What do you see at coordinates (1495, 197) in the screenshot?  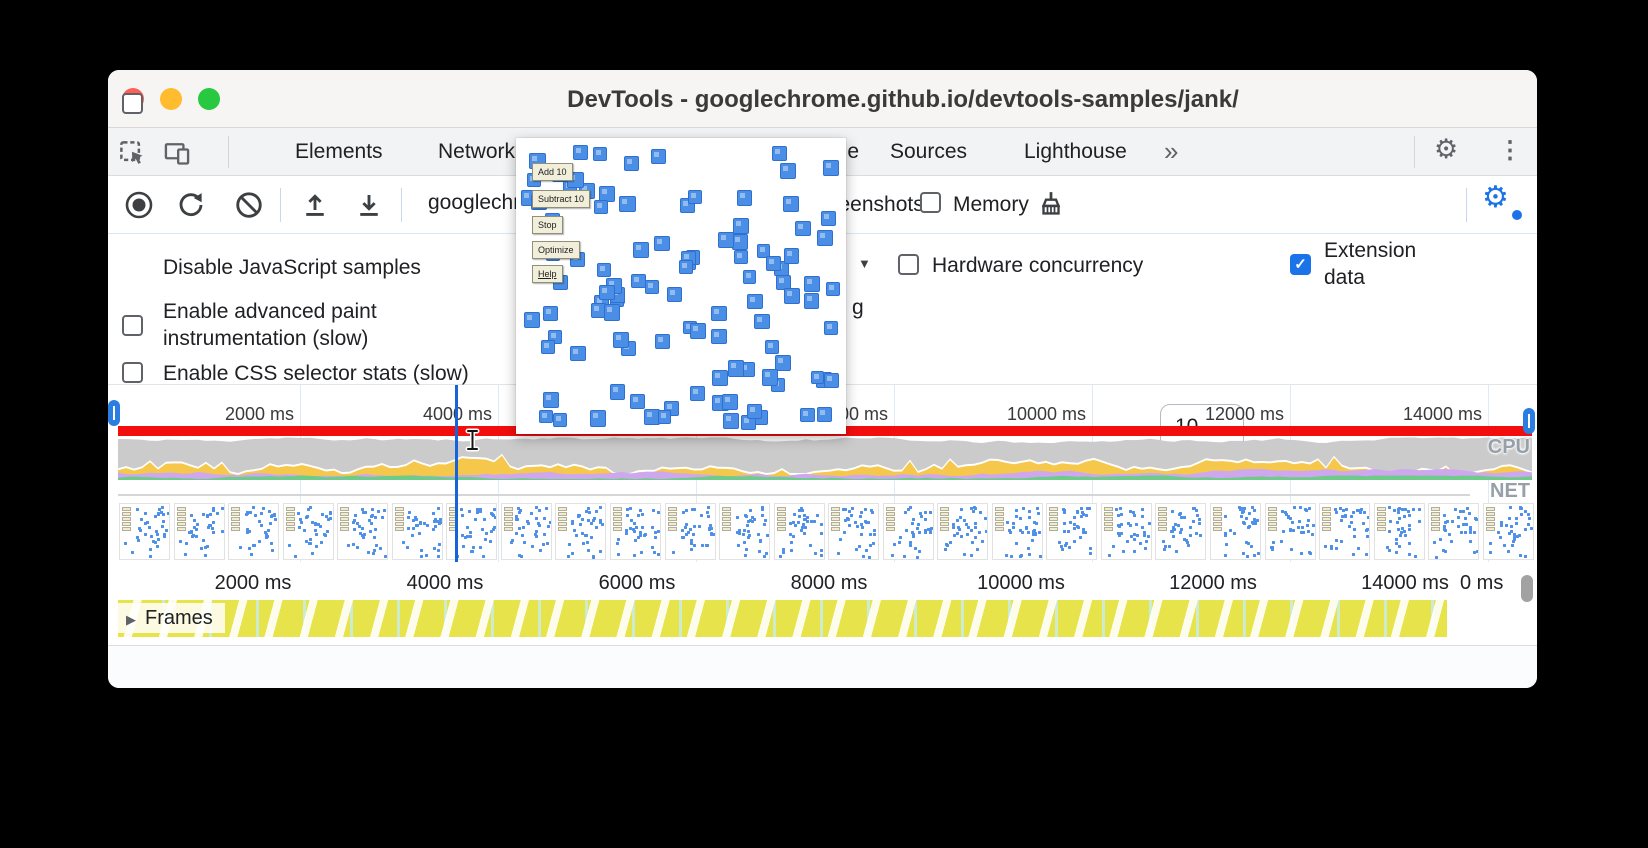 I see `capture-settings-gear-icon: ⚙` at bounding box center [1495, 197].